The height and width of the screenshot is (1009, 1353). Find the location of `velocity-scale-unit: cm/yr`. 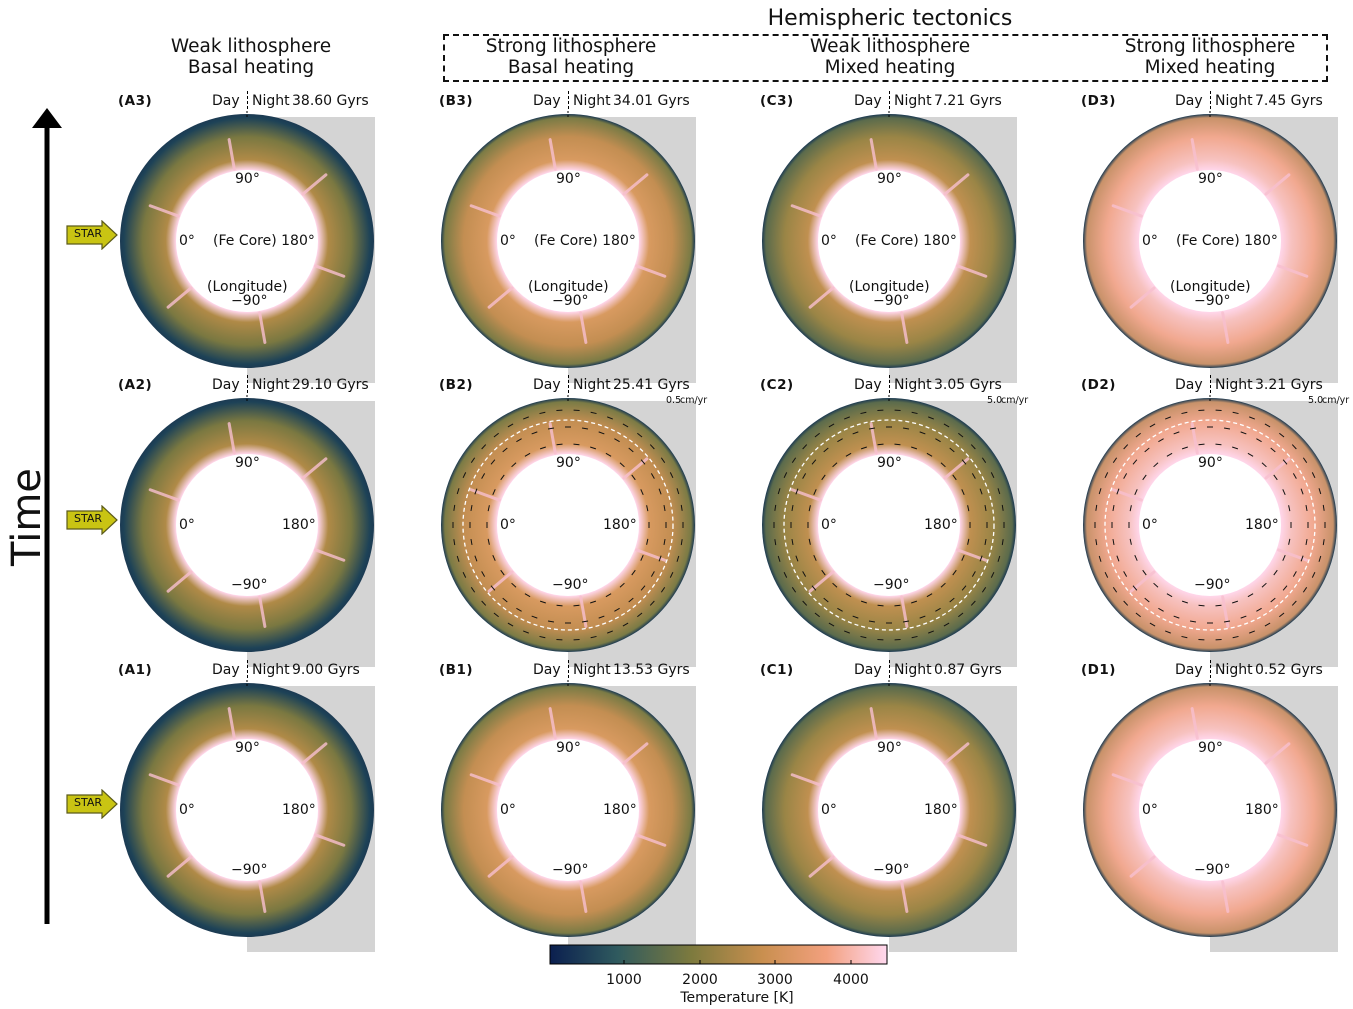

velocity-scale-unit: cm/yr is located at coordinates (694, 400).